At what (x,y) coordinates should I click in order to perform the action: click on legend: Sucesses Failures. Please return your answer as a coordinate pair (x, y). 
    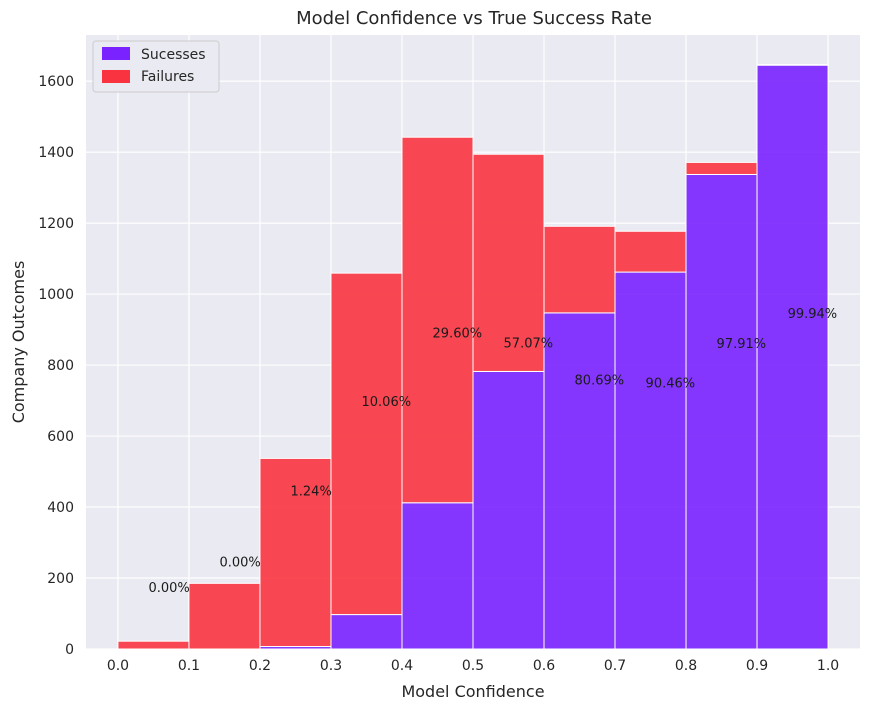
    Looking at the image, I should click on (156, 66).